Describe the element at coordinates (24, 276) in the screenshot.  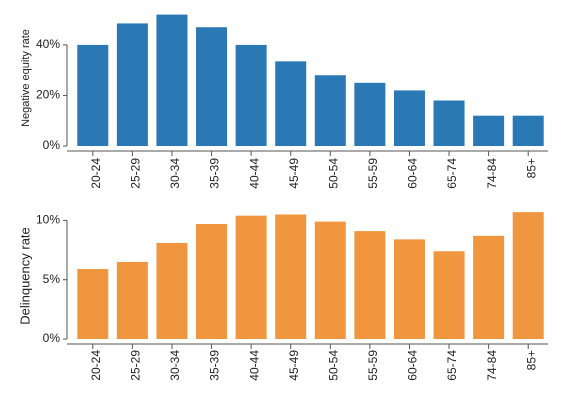
I see `y-axis-title: Delinquency rate` at that location.